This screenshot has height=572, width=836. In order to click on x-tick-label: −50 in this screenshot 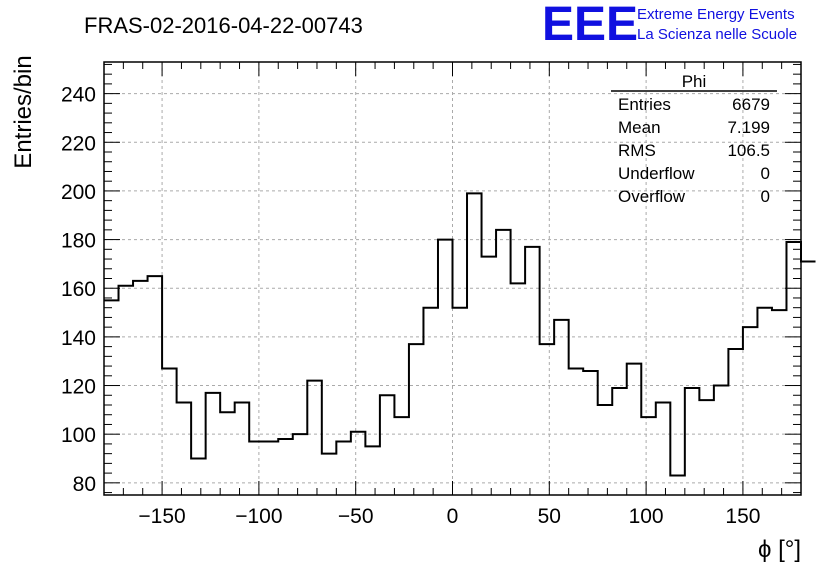, I will do `click(356, 516)`.